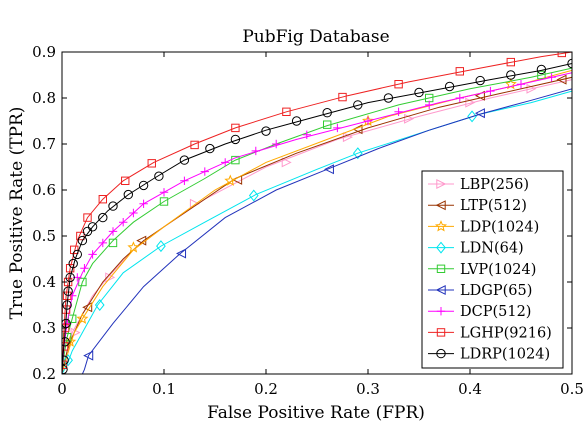 The image size is (586, 433). I want to click on x-tick-label: 0.3, so click(368, 389).